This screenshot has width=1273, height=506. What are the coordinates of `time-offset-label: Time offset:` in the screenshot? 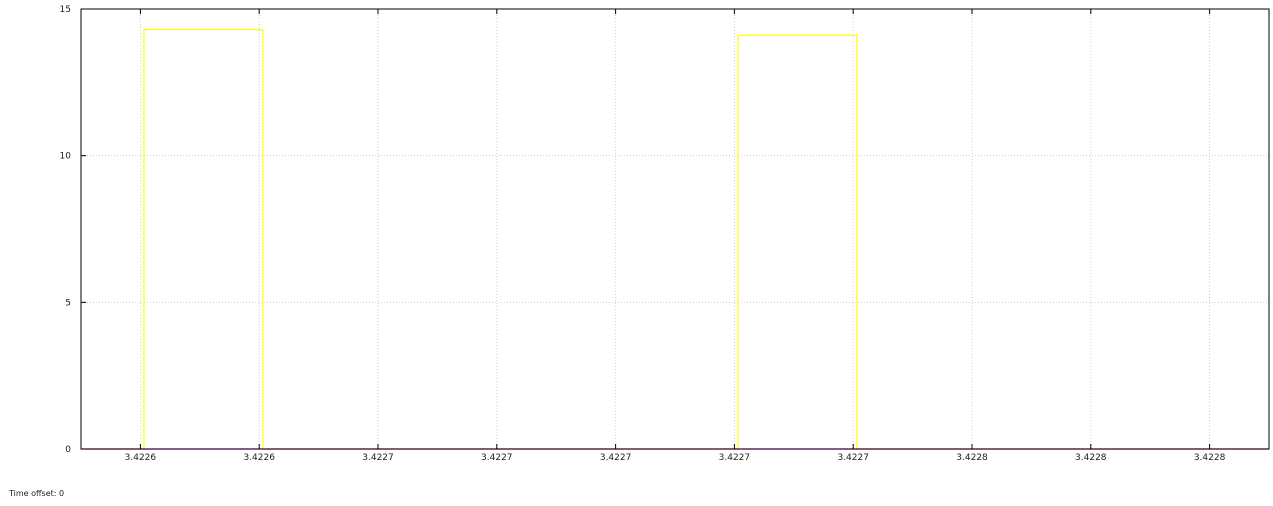 It's located at (33, 493).